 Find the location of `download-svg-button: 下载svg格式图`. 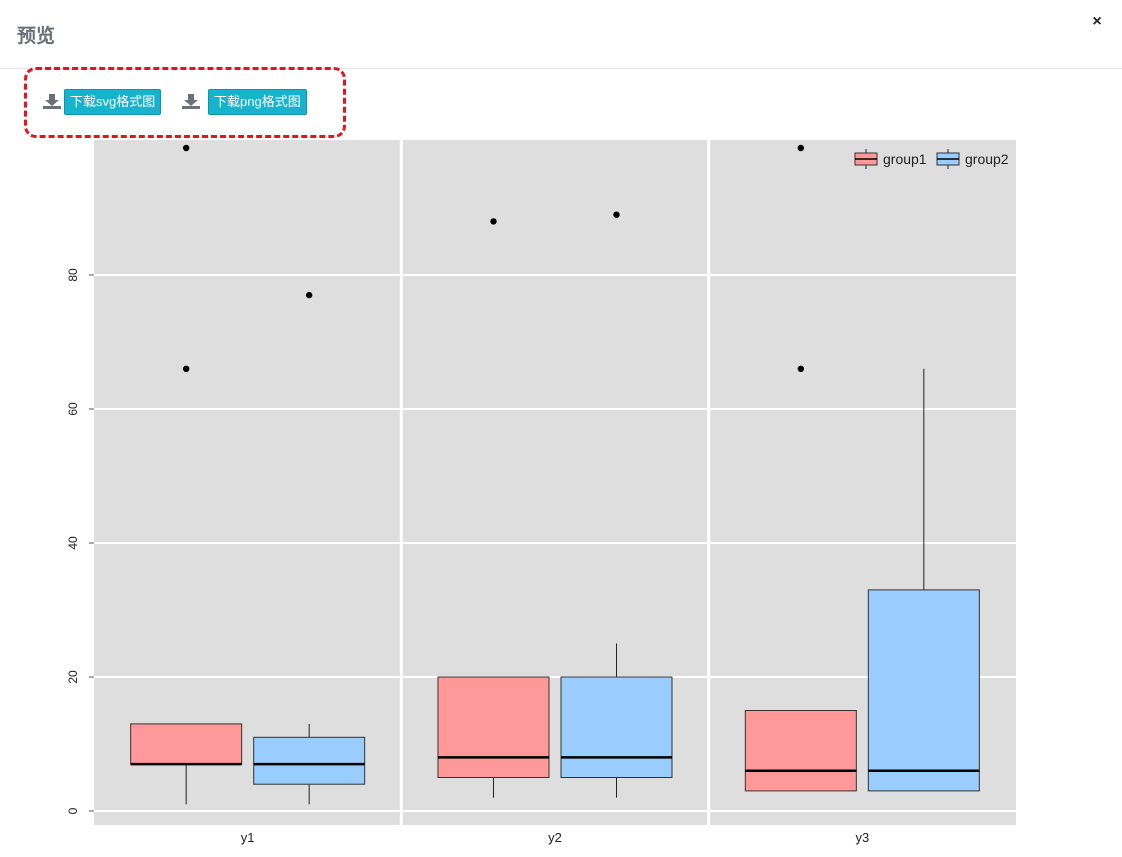

download-svg-button: 下载svg格式图 is located at coordinates (113, 102).